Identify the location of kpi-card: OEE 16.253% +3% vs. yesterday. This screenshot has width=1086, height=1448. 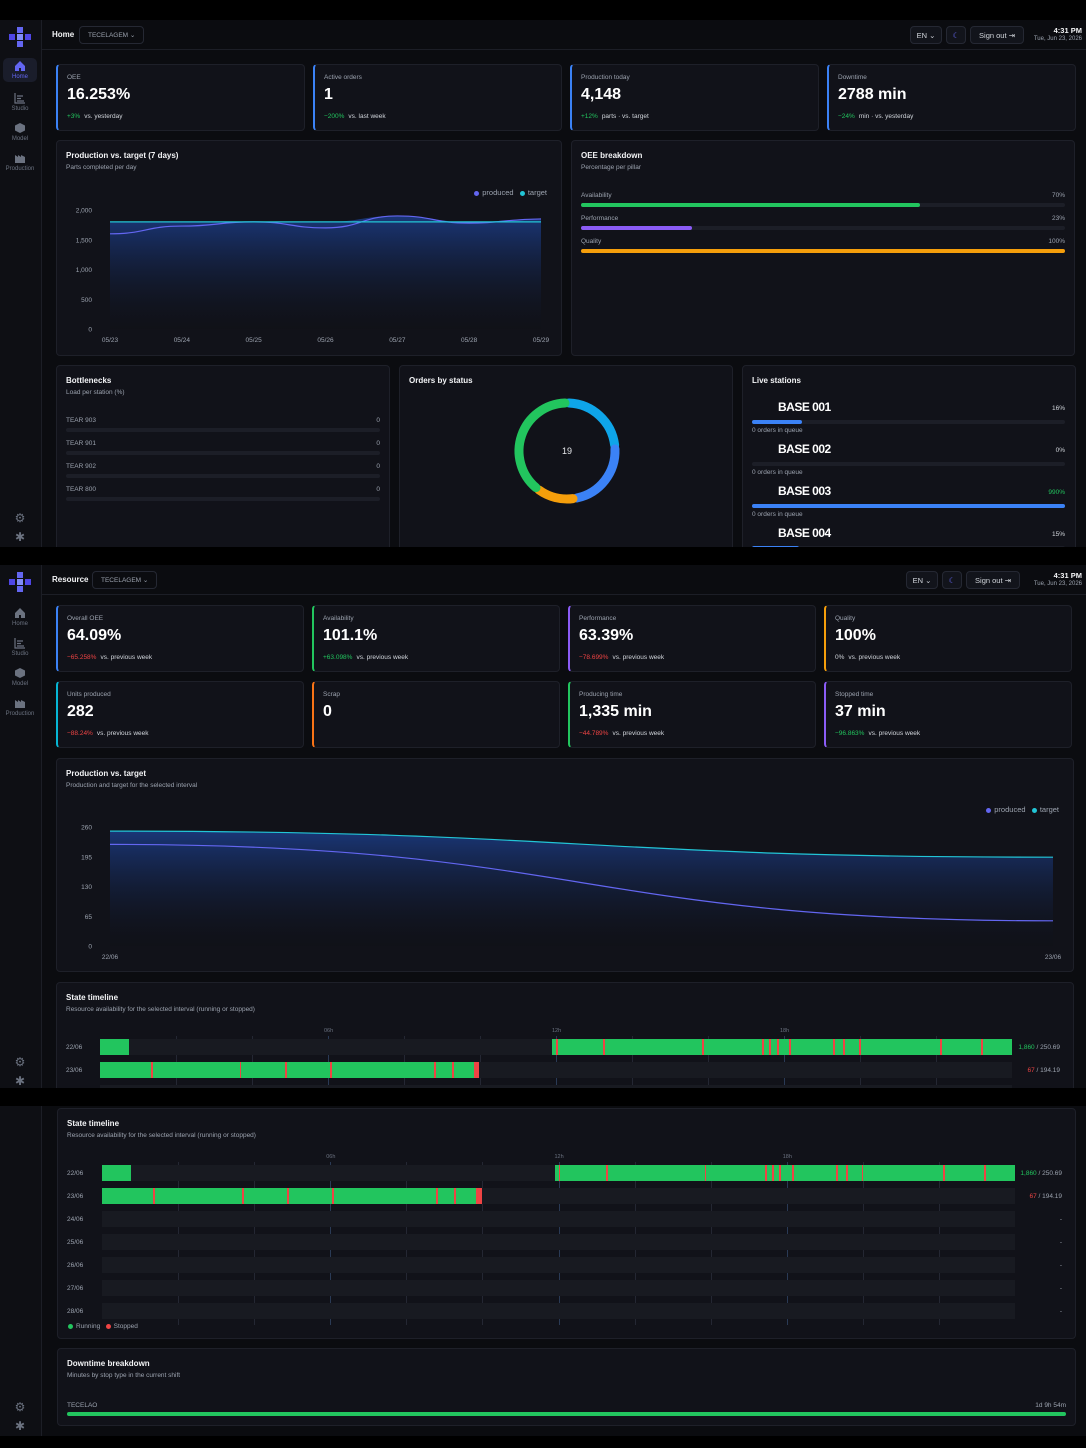
(180, 97).